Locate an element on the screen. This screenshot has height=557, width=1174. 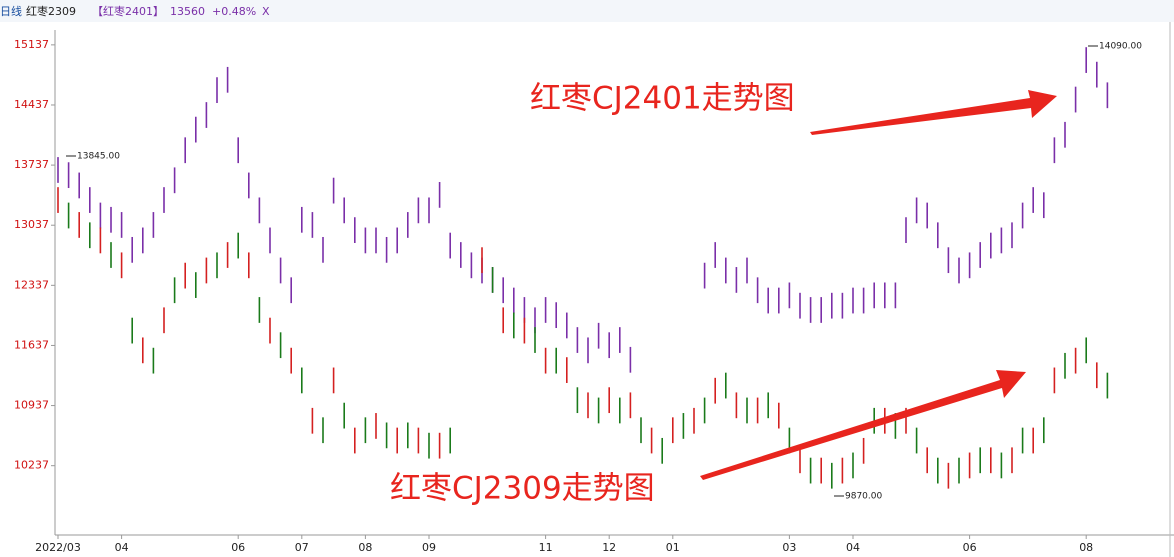
high-label: 13845.00 is located at coordinates (98, 157).